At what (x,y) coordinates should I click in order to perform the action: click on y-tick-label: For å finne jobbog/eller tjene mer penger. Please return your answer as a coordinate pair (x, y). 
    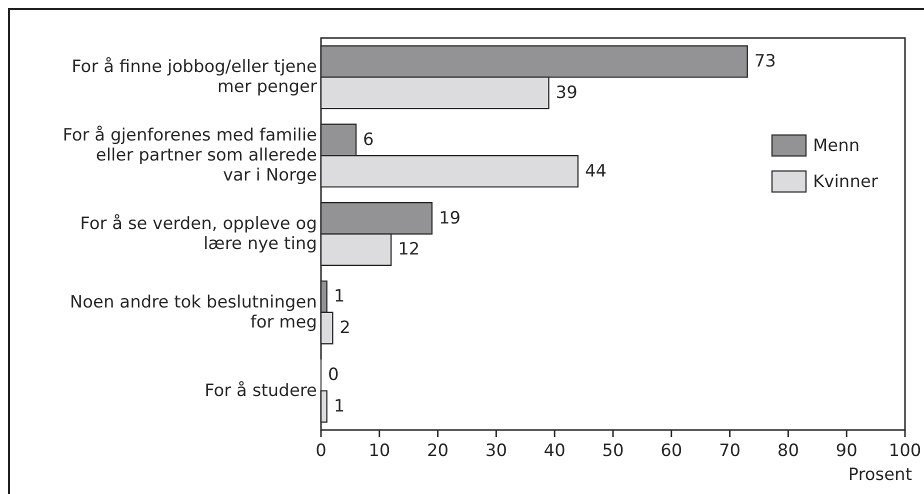
    Looking at the image, I should click on (194, 77).